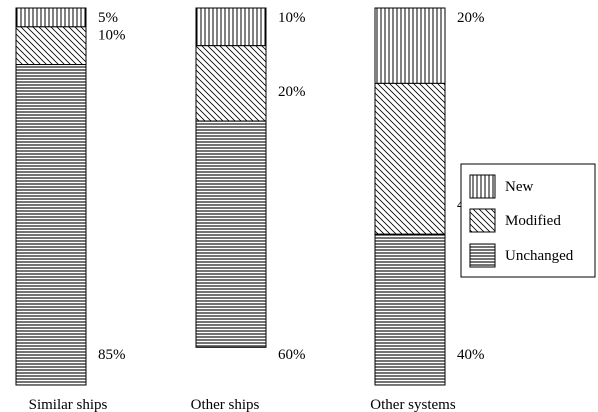 This screenshot has height=412, width=598. I want to click on bar-other-systems-modified, so click(410, 158).